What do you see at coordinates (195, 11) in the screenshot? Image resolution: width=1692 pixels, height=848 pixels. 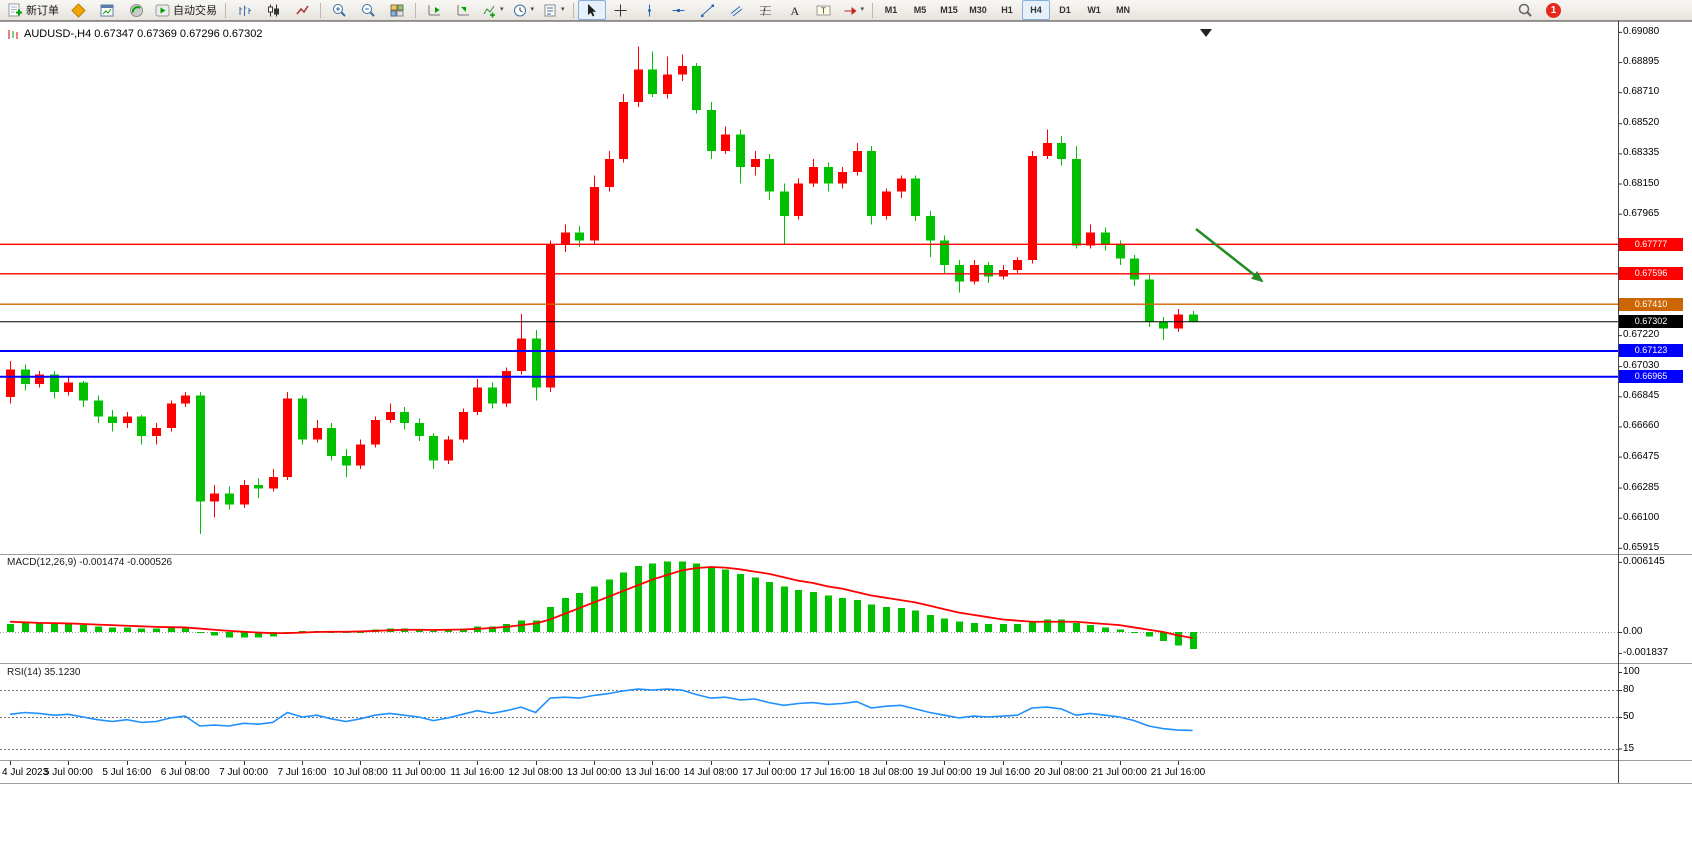 I see `autotrading-label: 自动交易` at bounding box center [195, 11].